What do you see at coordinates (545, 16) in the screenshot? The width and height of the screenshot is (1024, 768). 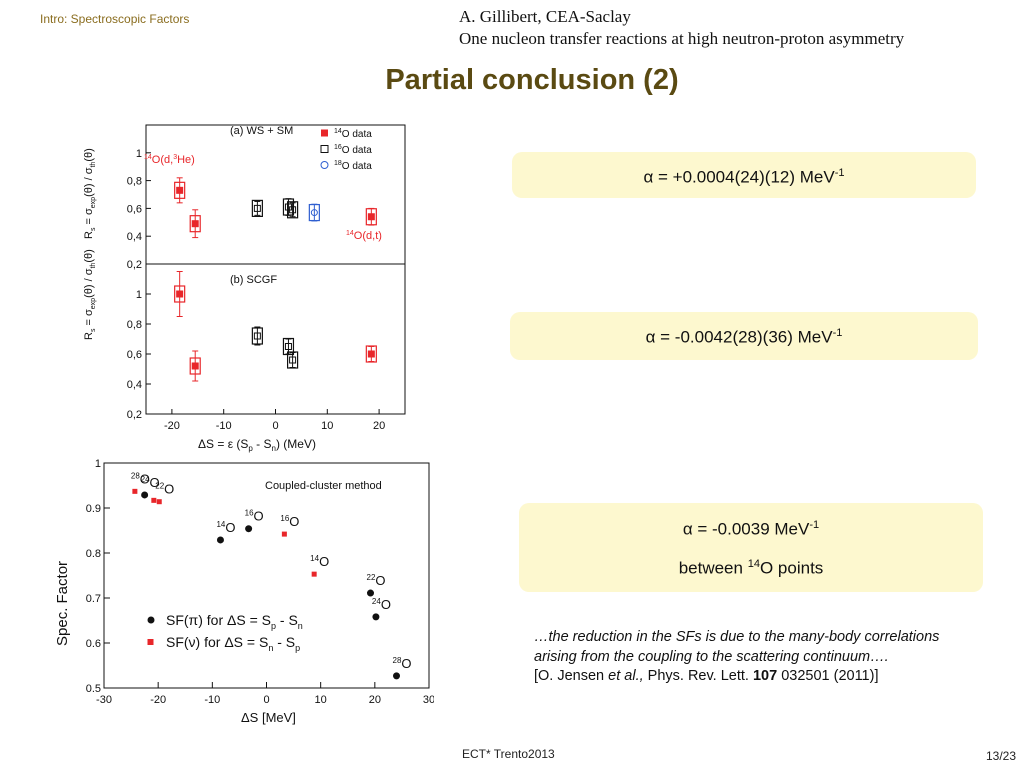 I see `author-line: A. Gillibert, CEA-Saclay` at bounding box center [545, 16].